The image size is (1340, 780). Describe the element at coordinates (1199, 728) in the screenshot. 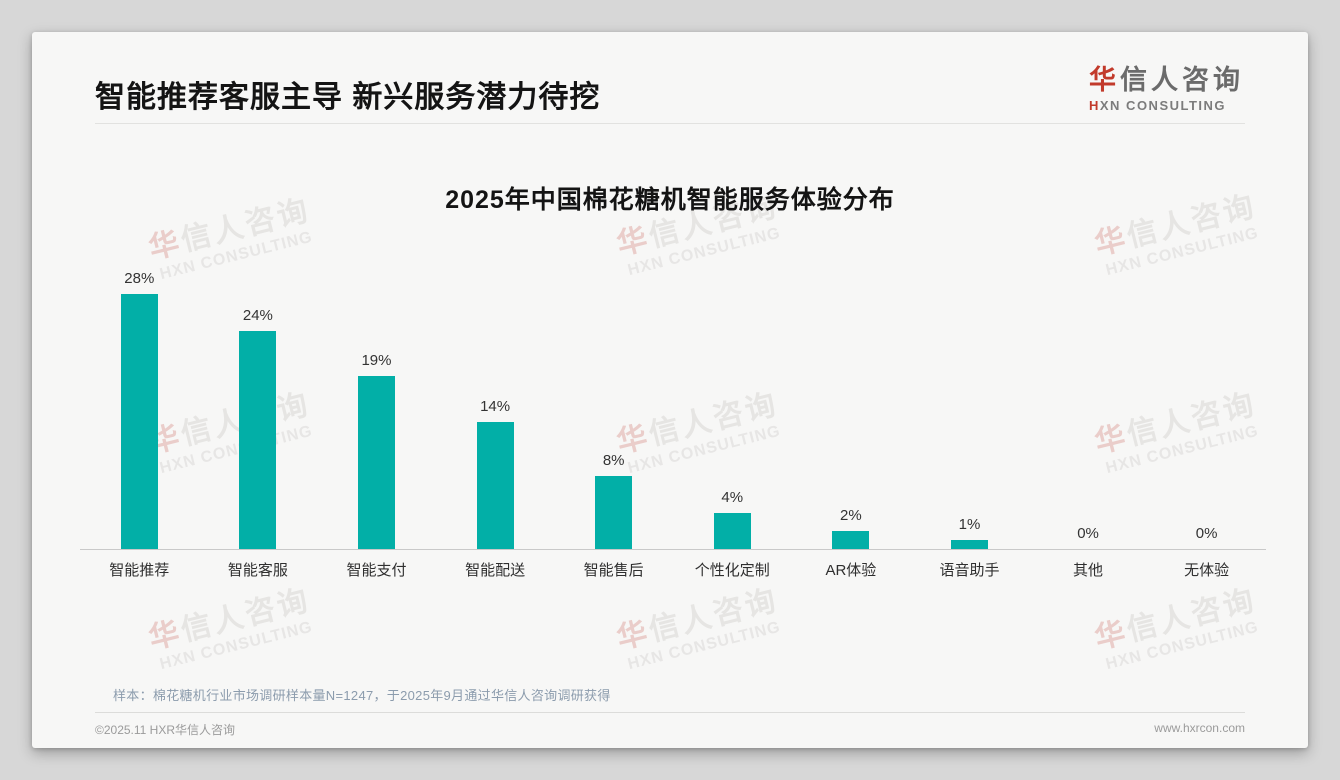

I see `website-url: www.hxrcon.com` at that location.